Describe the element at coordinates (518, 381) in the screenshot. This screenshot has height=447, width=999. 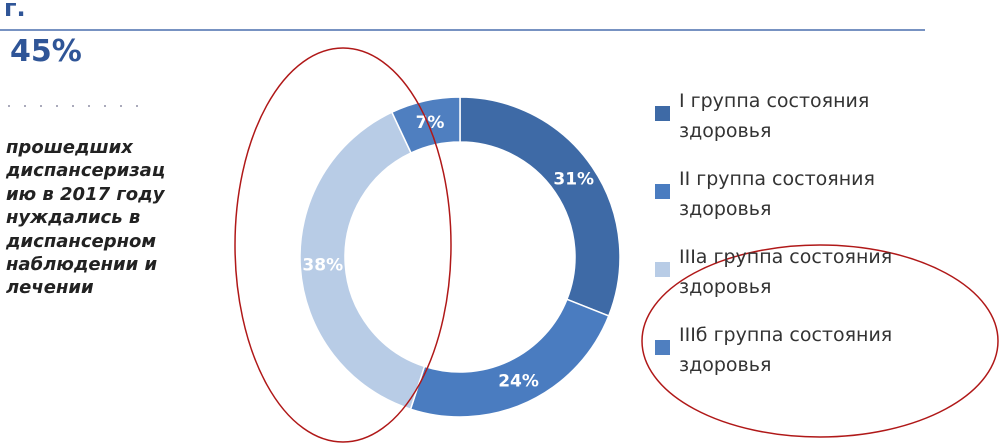
I see `data-label: 24%` at that location.